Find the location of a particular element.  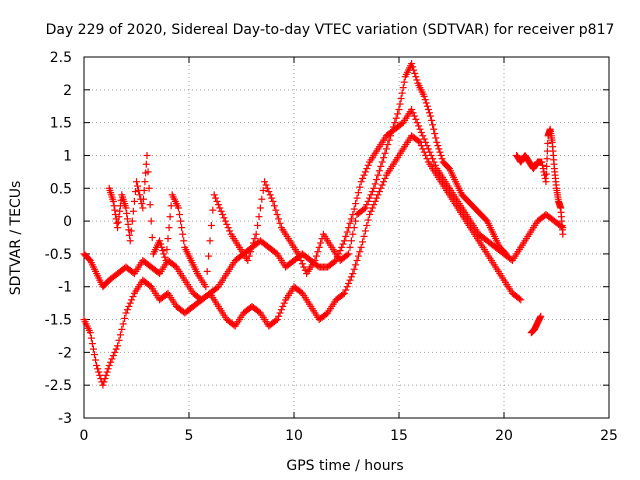

y-tick-label: 2.5 is located at coordinates (61, 58).